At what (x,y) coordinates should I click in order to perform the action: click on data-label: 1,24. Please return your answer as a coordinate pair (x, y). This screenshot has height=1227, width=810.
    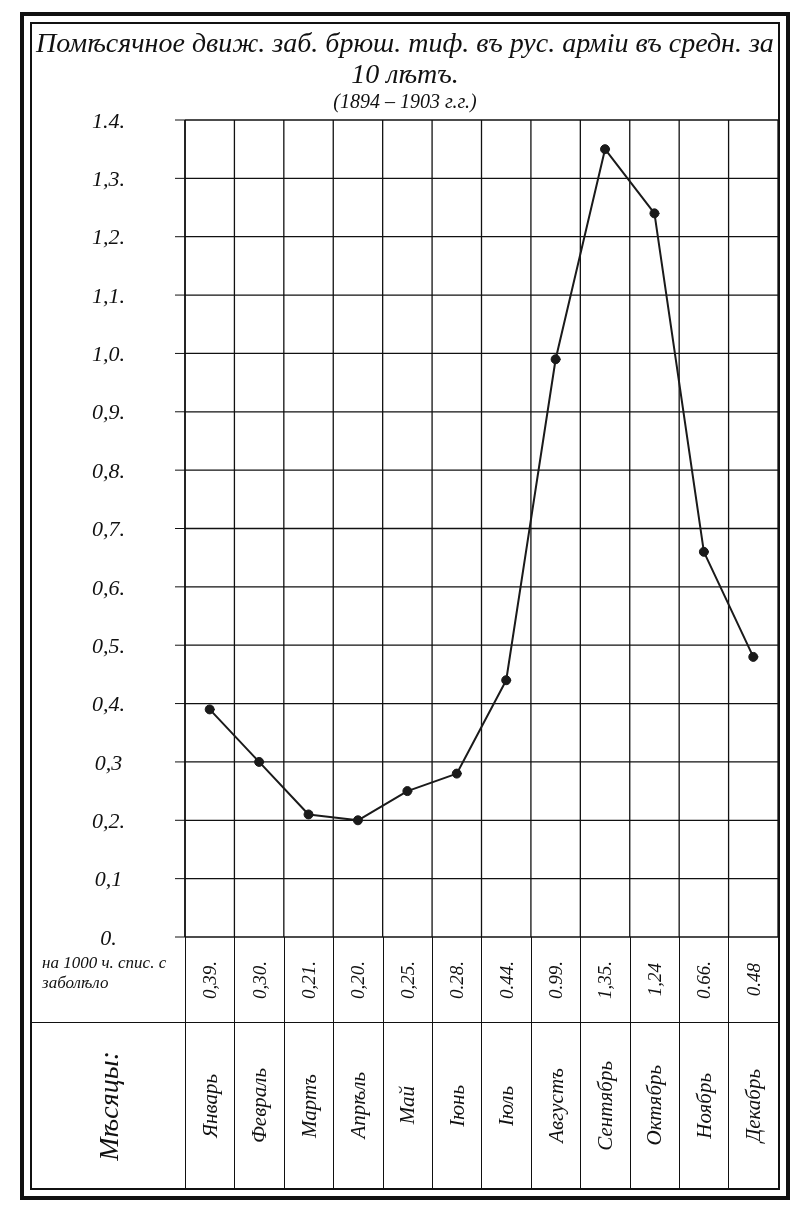
    Looking at the image, I should click on (654, 979).